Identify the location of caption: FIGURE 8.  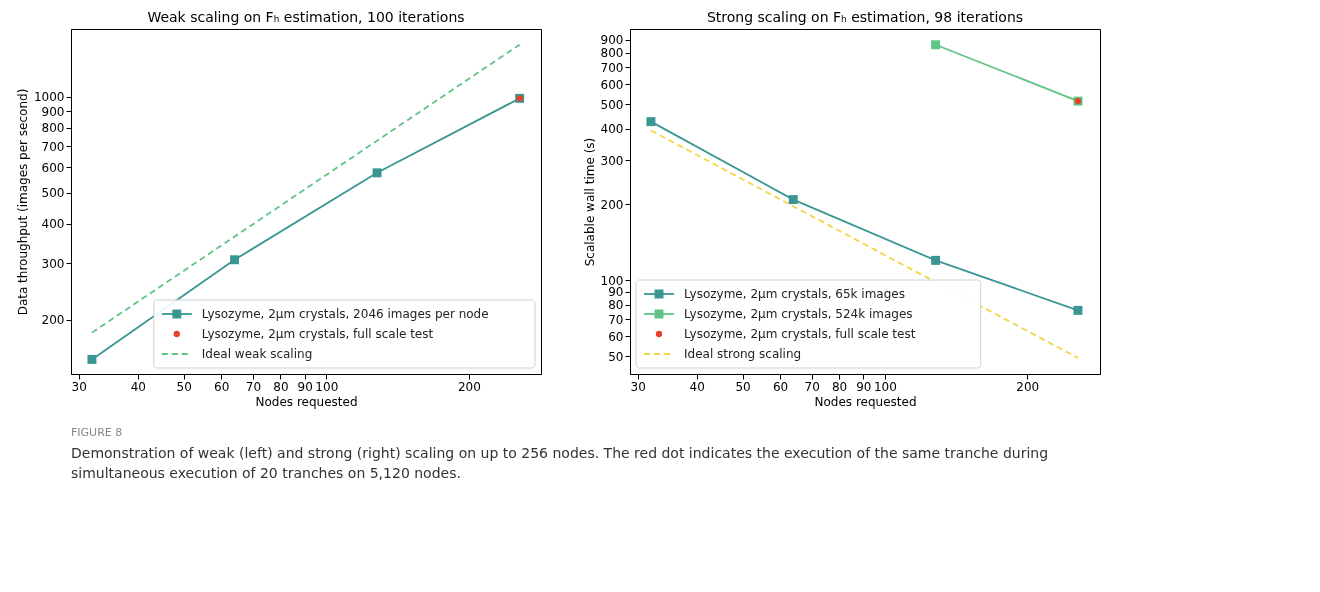
(97, 432).